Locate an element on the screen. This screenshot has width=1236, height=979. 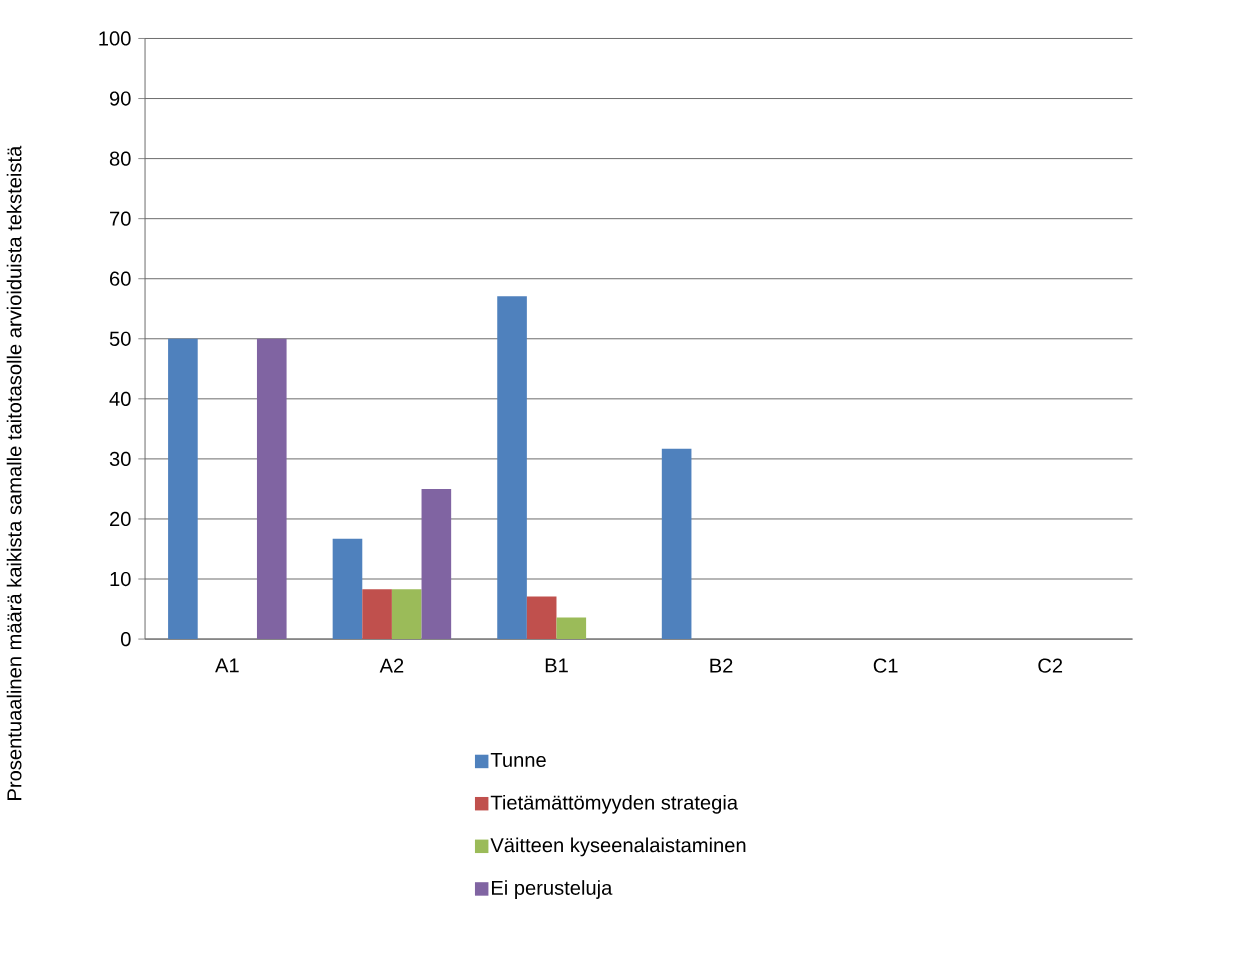
legend-label: Väitteen kyseenalaistaminen is located at coordinates (618, 847).